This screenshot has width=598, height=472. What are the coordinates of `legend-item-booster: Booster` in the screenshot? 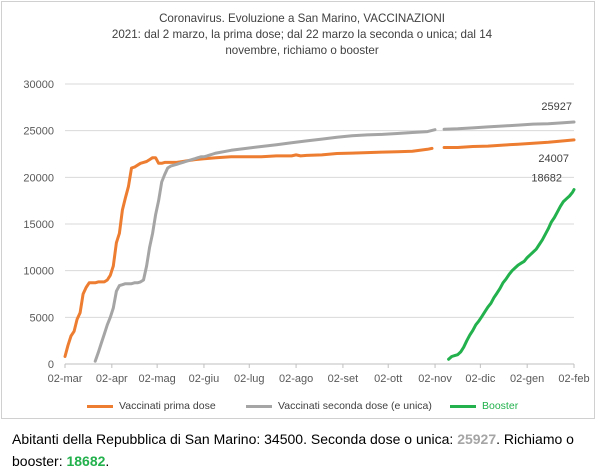 It's located at (484, 406).